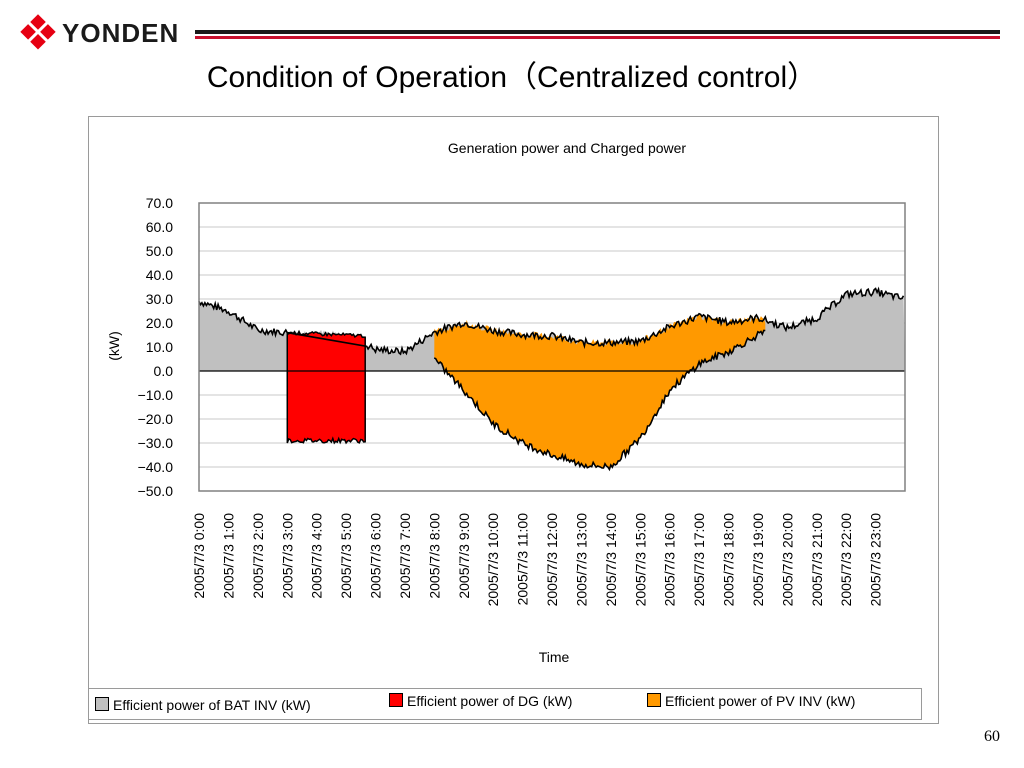  I want to click on y-axis-label: (kW), so click(114, 346).